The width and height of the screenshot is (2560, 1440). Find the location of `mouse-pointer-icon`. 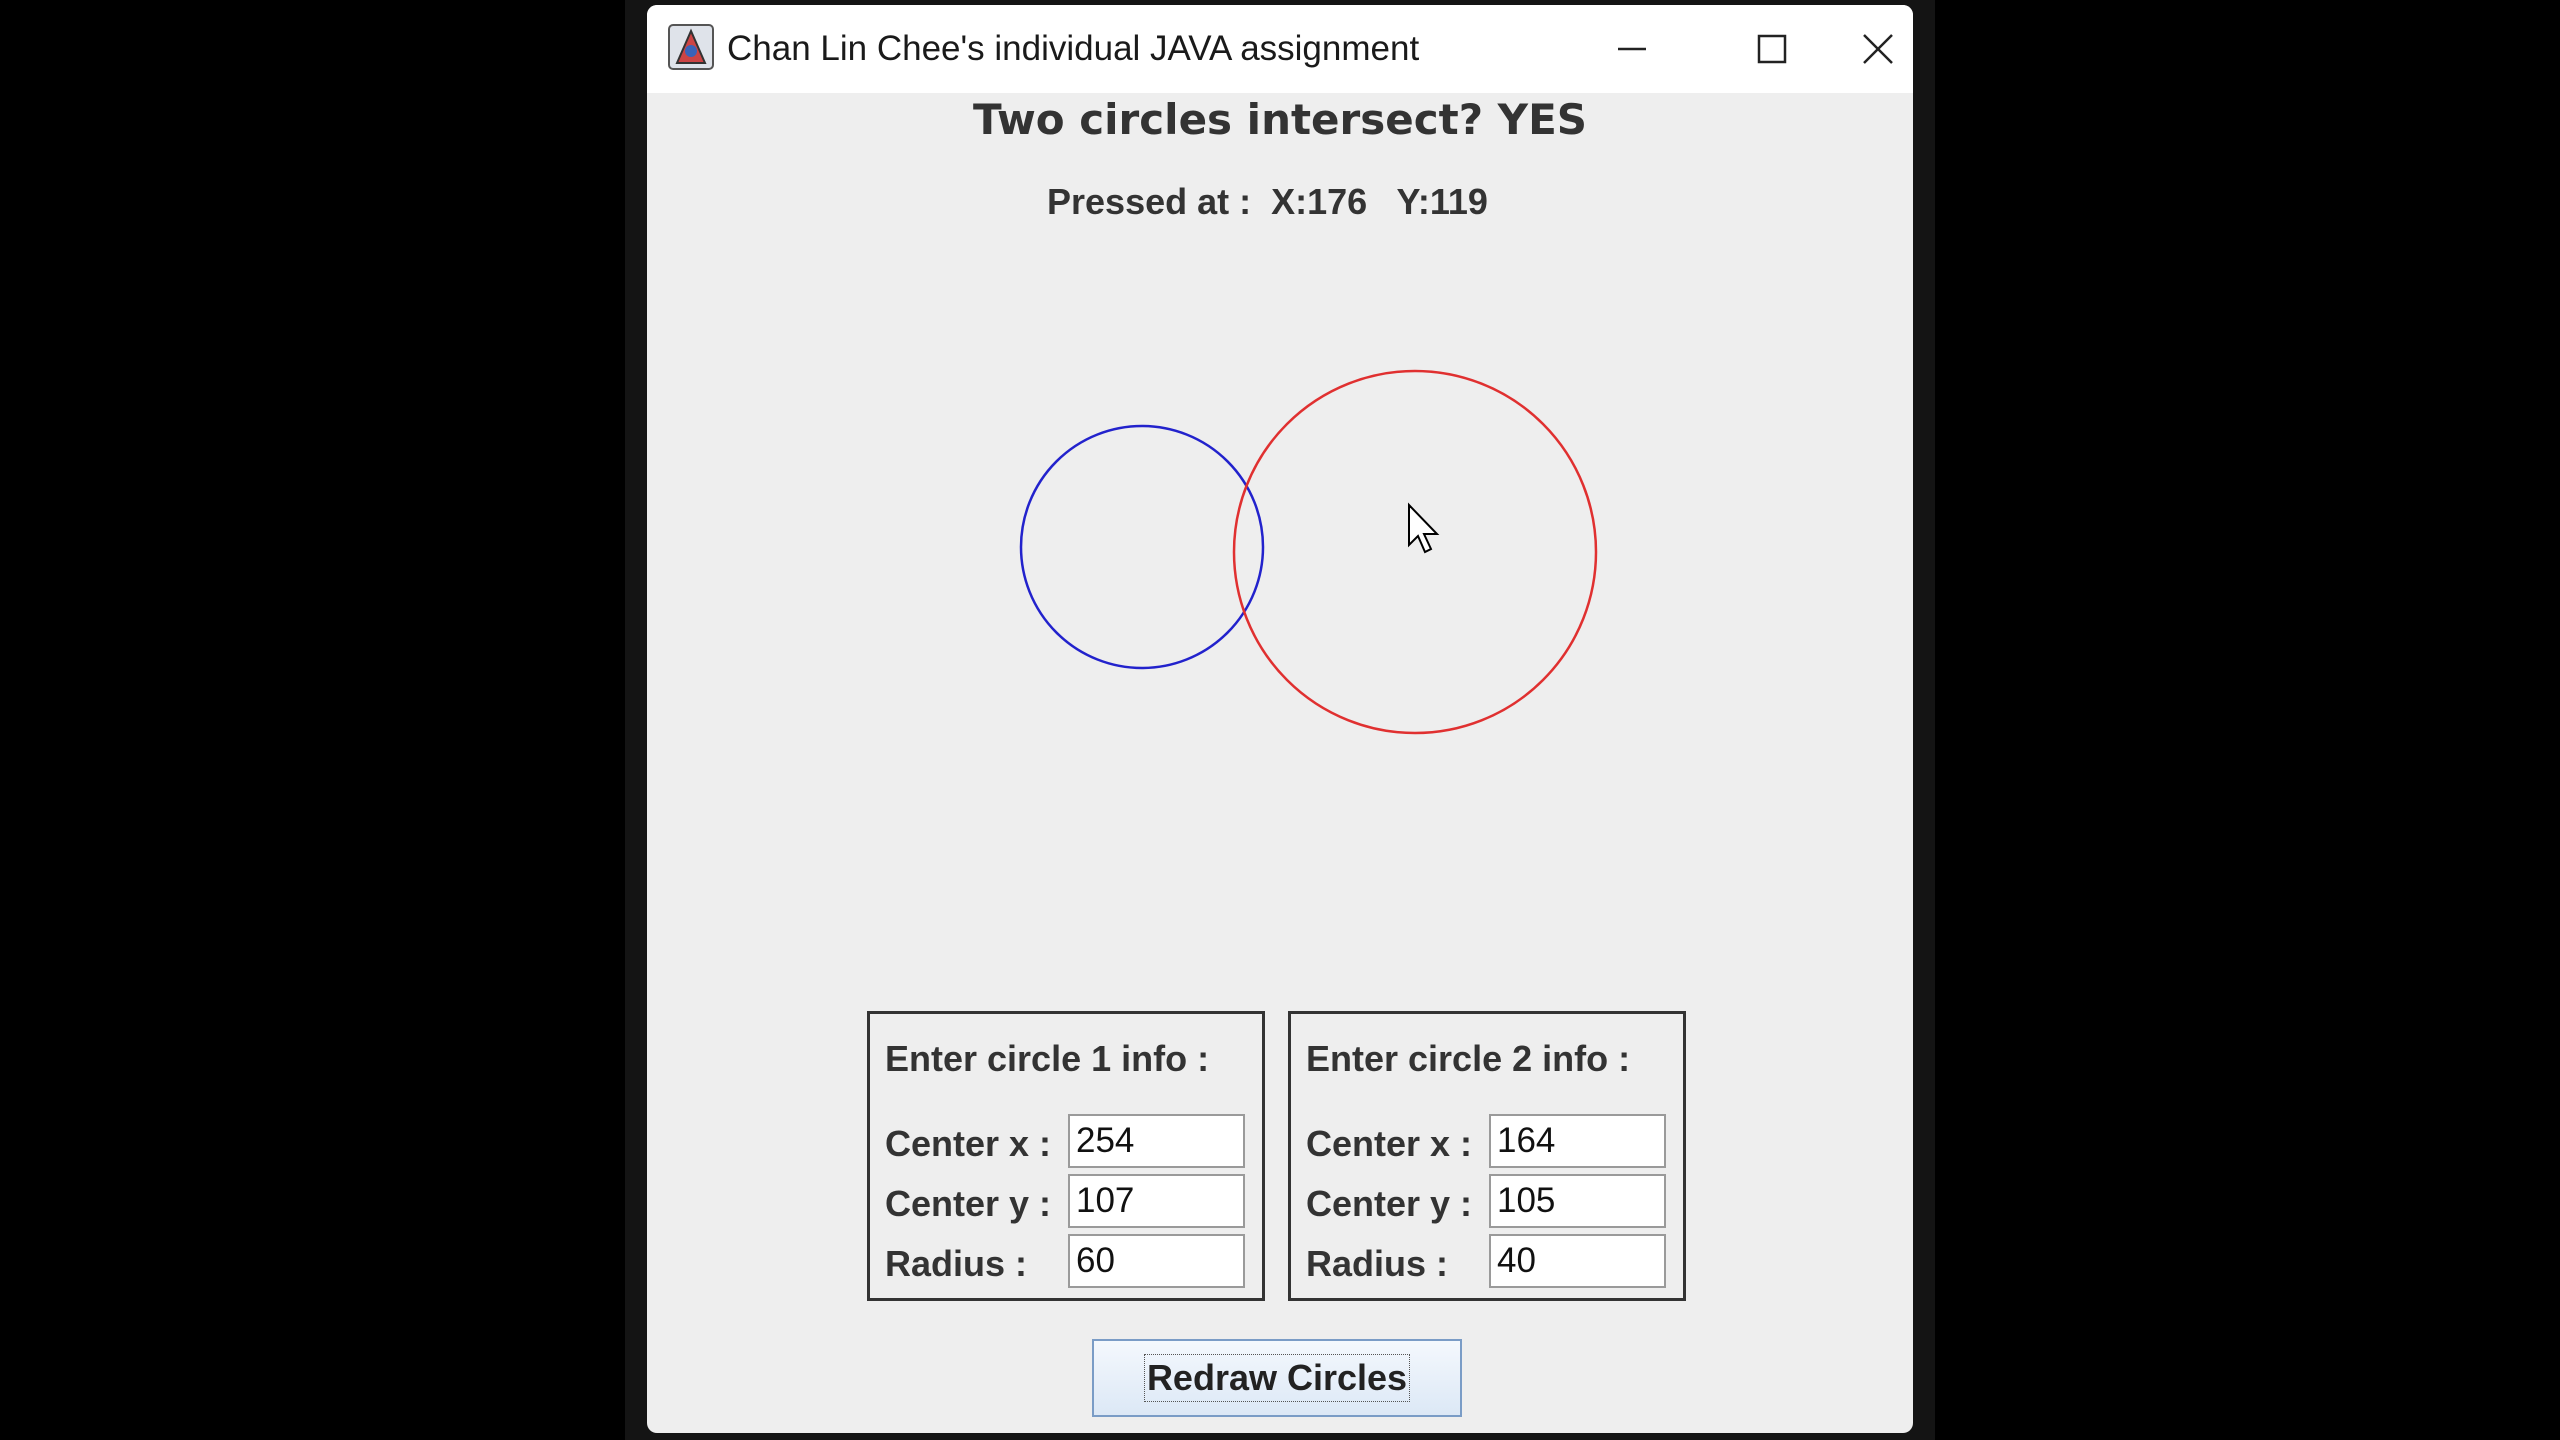

mouse-pointer-icon is located at coordinates (1424, 528).